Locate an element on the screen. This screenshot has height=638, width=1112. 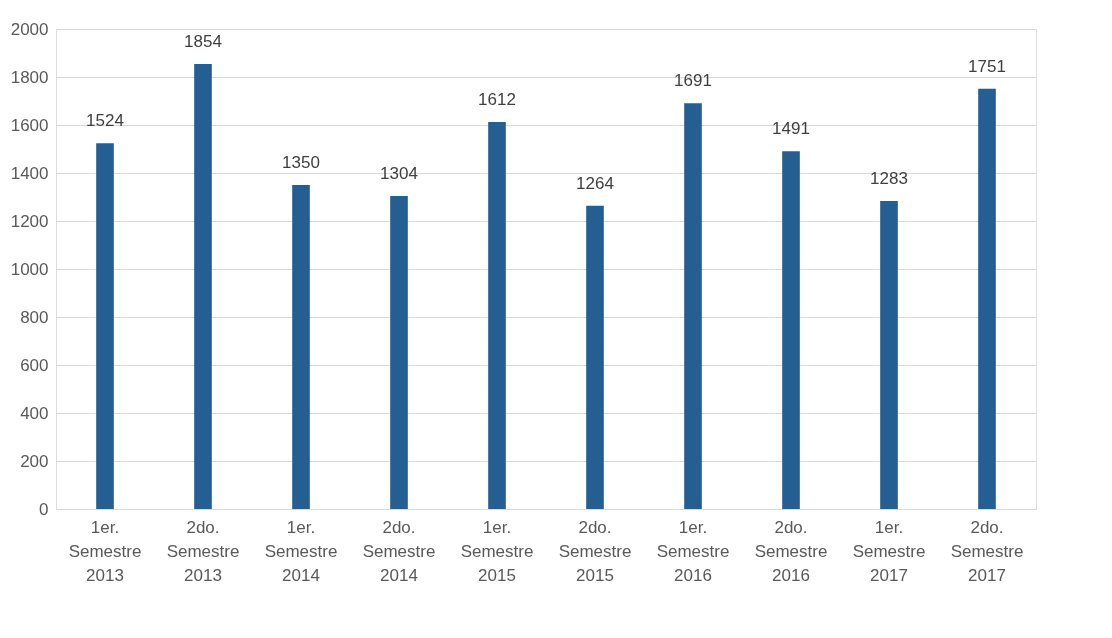
x-tick-label: 2do. Semestre 2014 is located at coordinates (399, 551).